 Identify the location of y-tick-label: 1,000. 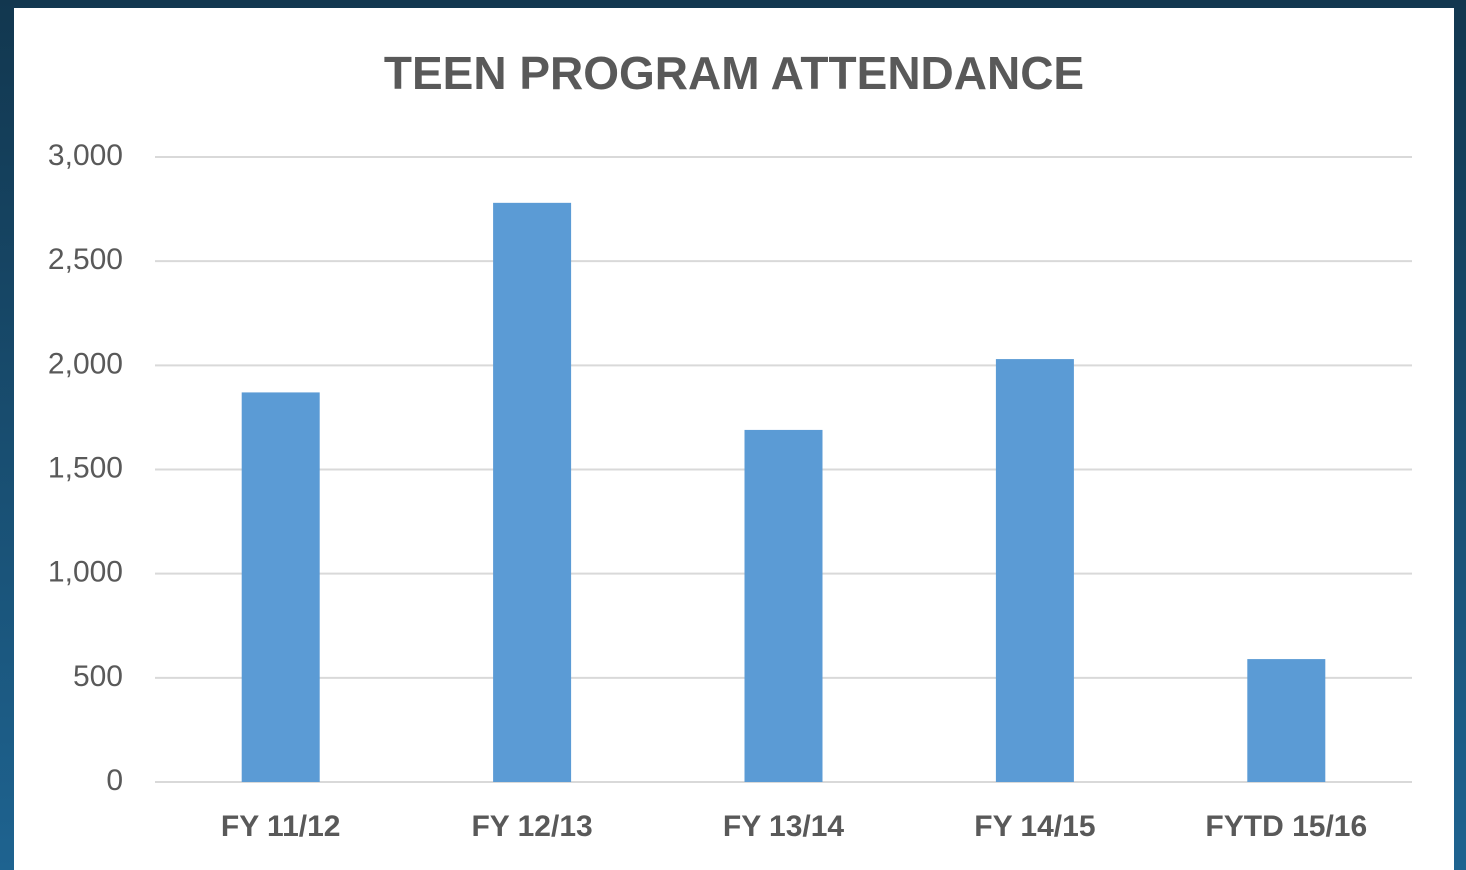
(85, 572).